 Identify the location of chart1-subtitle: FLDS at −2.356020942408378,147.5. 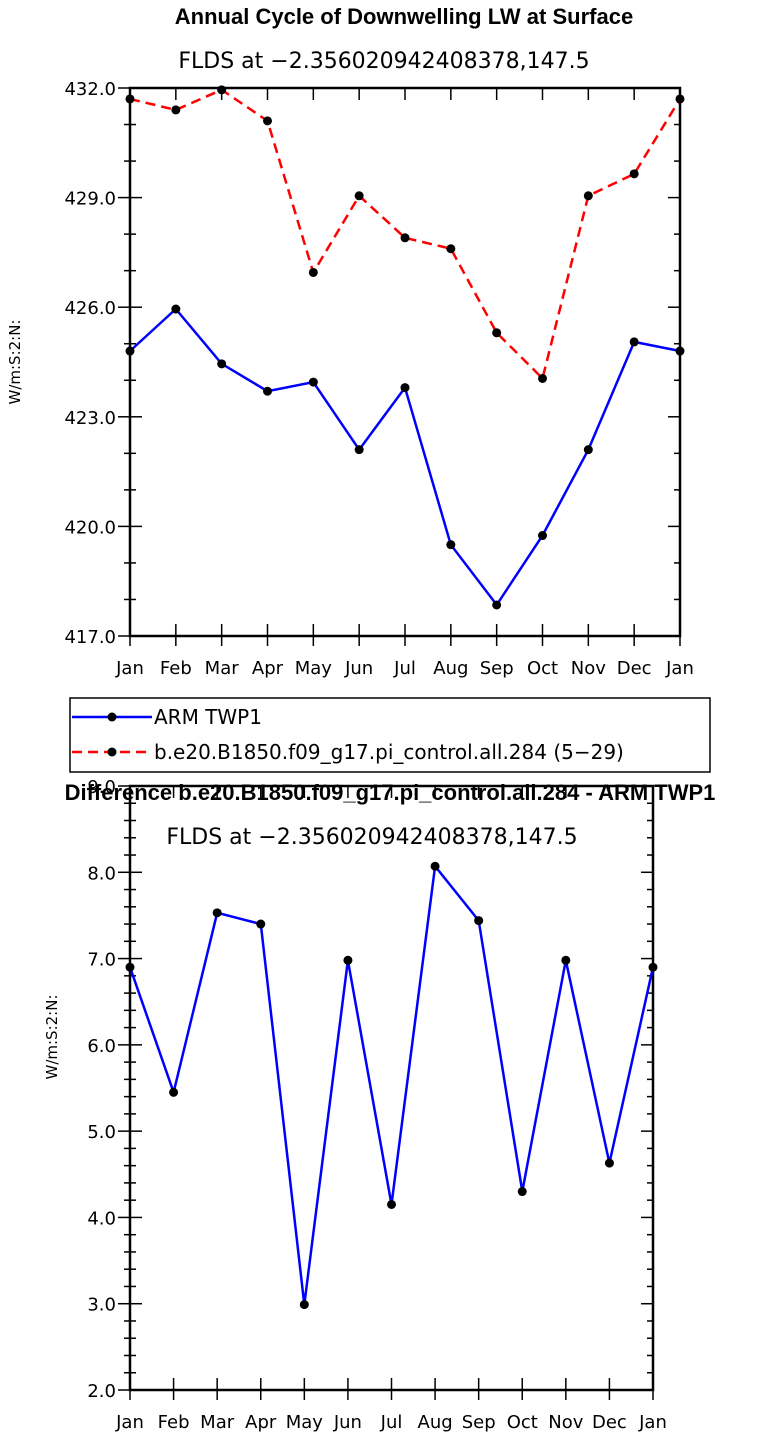
(383, 61).